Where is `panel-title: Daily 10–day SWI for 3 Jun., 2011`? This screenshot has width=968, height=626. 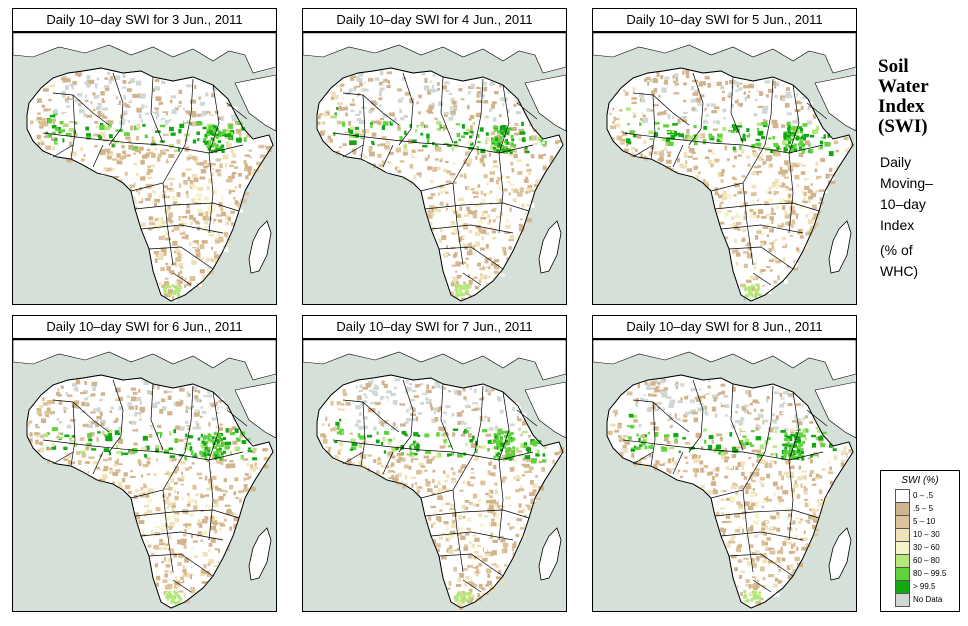
panel-title: Daily 10–day SWI for 3 Jun., 2011 is located at coordinates (144, 20).